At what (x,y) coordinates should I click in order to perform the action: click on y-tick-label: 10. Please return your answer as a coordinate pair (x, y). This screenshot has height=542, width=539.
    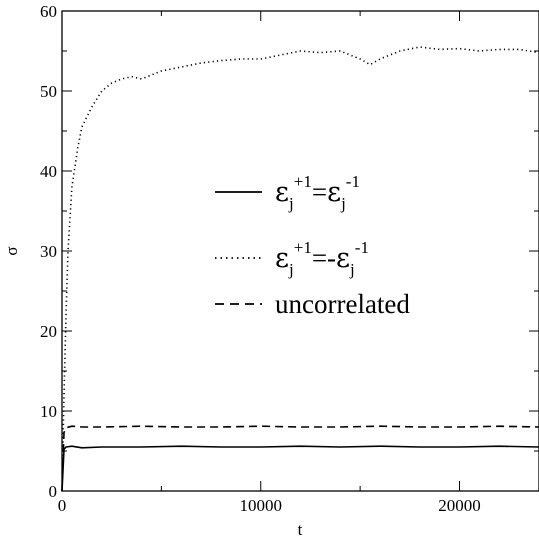
    Looking at the image, I should click on (48, 411).